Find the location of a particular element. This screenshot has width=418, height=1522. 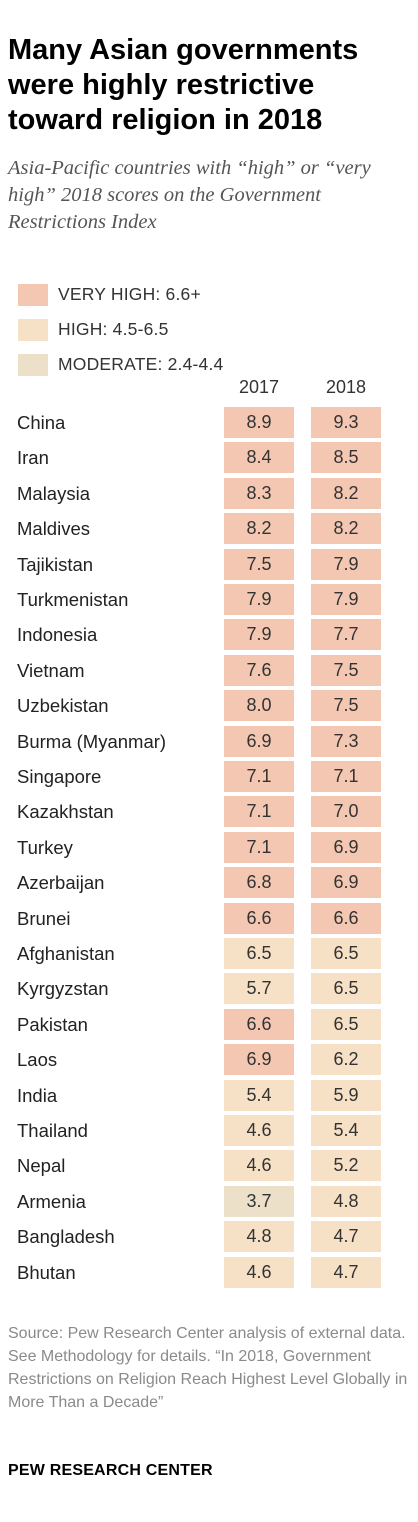

table-row: Vietnam 7.6 7.5 is located at coordinates (209, 670).